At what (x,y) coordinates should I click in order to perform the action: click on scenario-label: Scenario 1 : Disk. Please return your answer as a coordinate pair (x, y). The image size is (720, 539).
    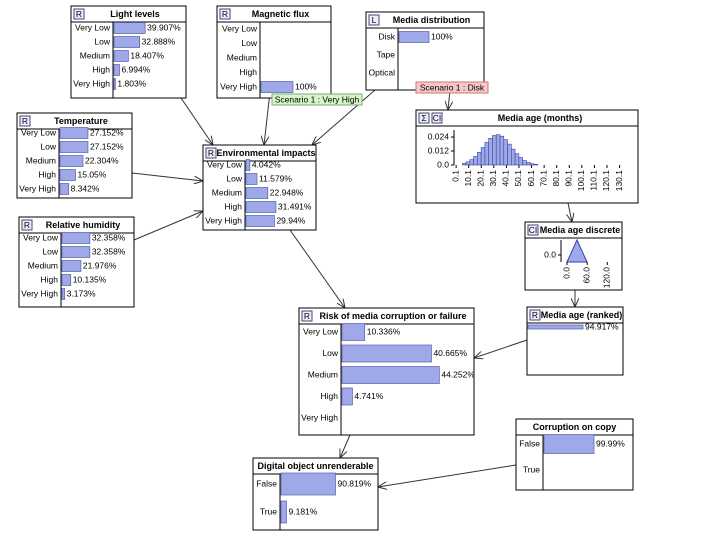
    Looking at the image, I should click on (452, 87).